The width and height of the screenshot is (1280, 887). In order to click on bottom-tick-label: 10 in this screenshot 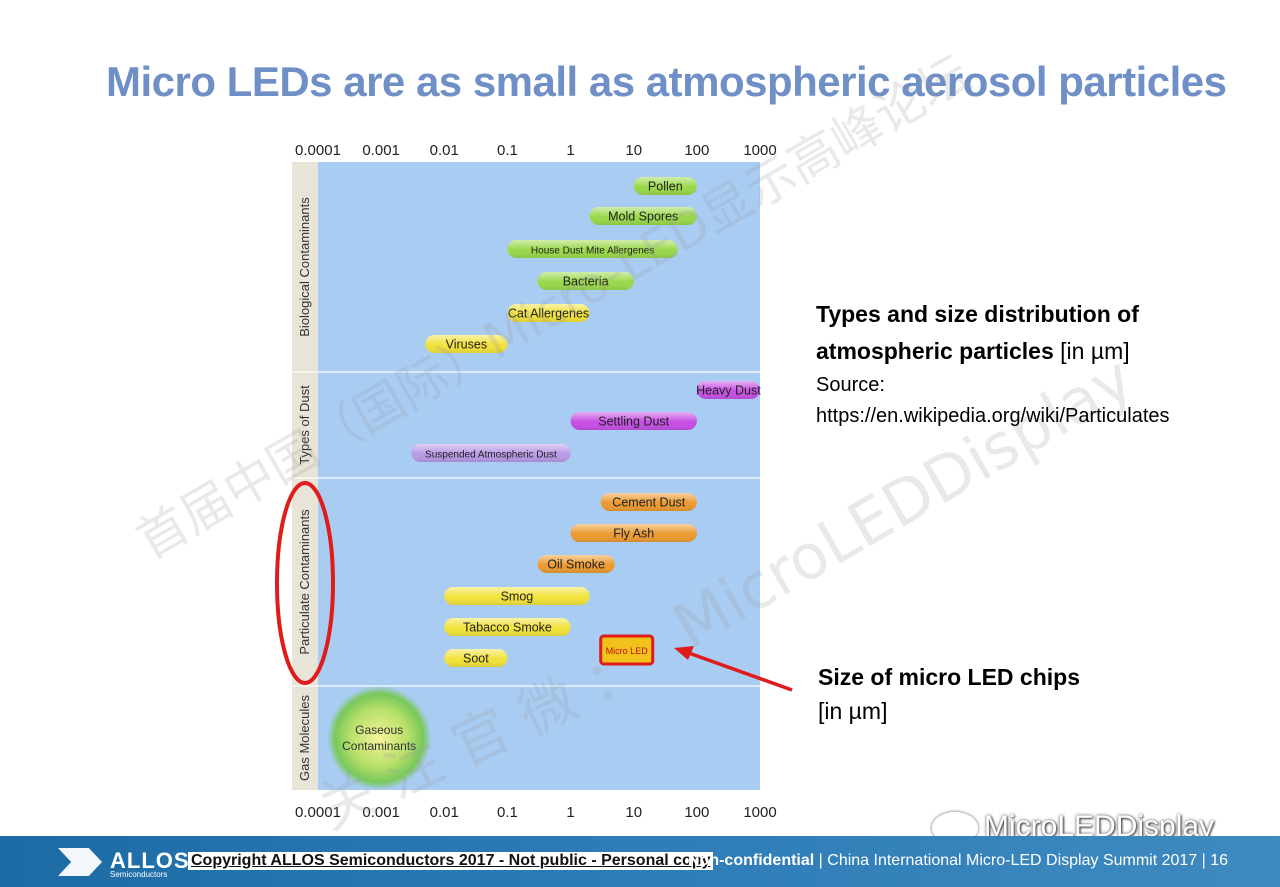, I will do `click(633, 812)`.